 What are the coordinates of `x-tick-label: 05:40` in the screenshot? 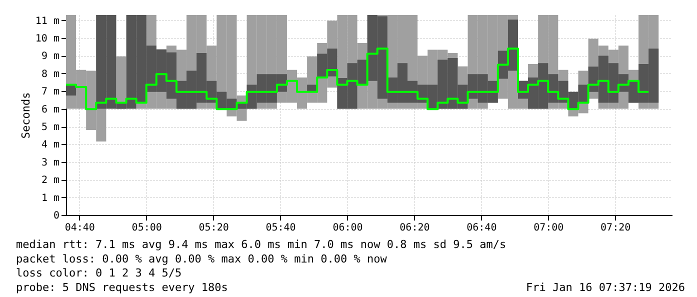 It's located at (281, 228).